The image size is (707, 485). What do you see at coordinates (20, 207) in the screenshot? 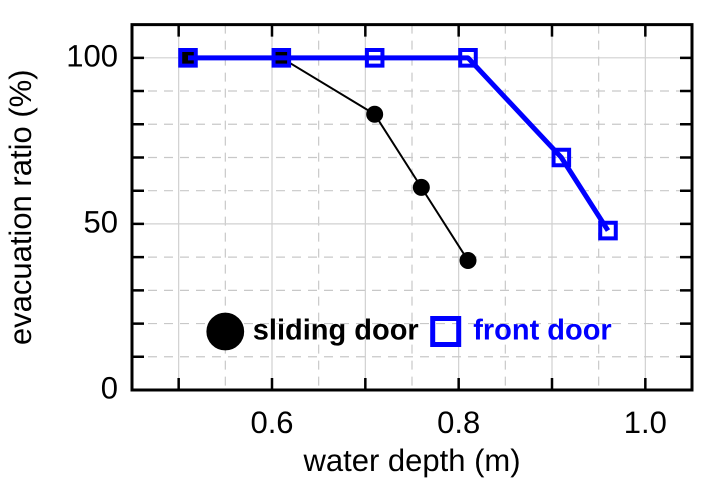
I see `y-axis-title: evacuation ratio (%)` at bounding box center [20, 207].